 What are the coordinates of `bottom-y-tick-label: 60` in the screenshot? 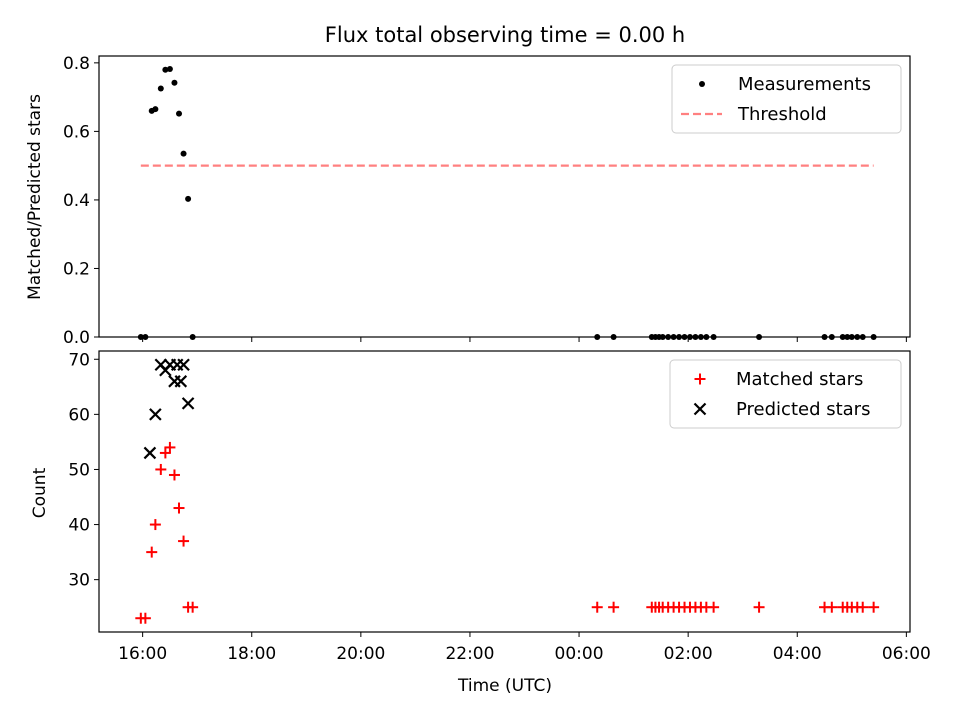 It's located at (79, 415).